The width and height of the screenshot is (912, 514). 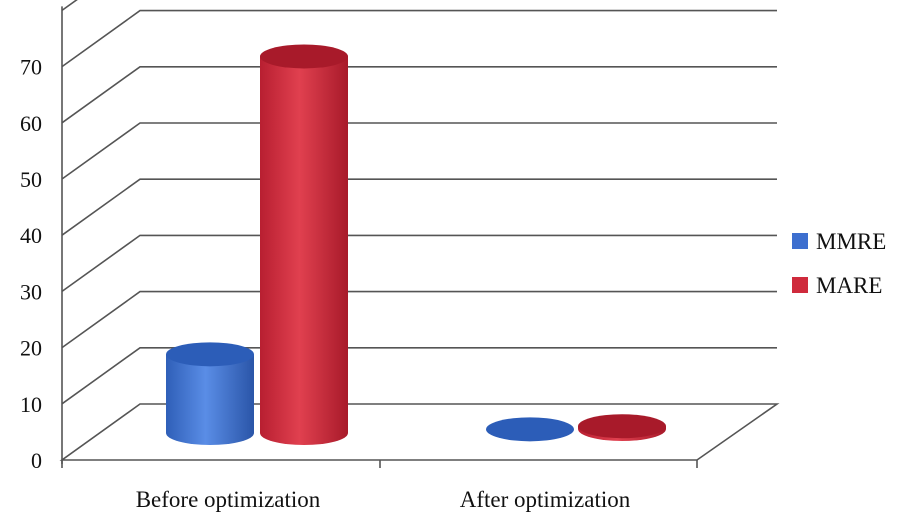 What do you see at coordinates (530, 429) in the screenshot?
I see `bar-mmre-after` at bounding box center [530, 429].